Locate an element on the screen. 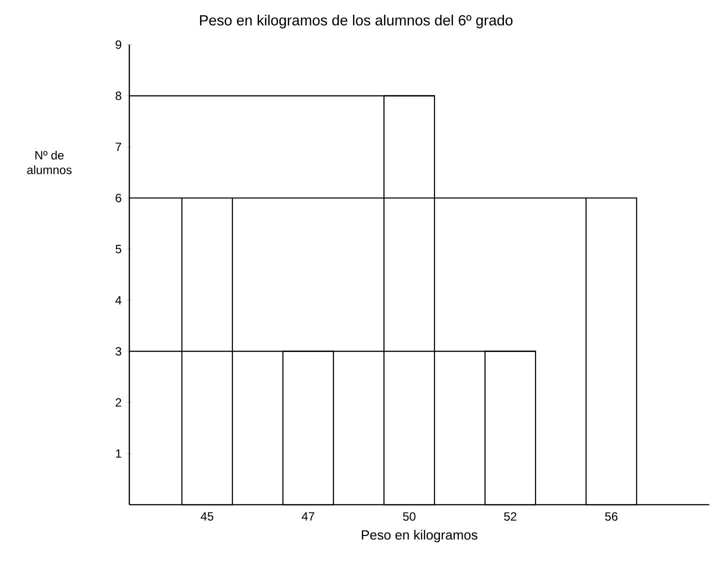  y-tick-label: 2 is located at coordinates (119, 402).